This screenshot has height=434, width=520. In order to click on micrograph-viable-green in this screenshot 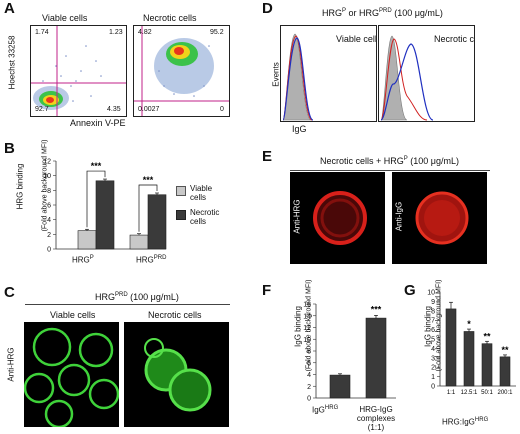, I will do `click(71, 374)`.